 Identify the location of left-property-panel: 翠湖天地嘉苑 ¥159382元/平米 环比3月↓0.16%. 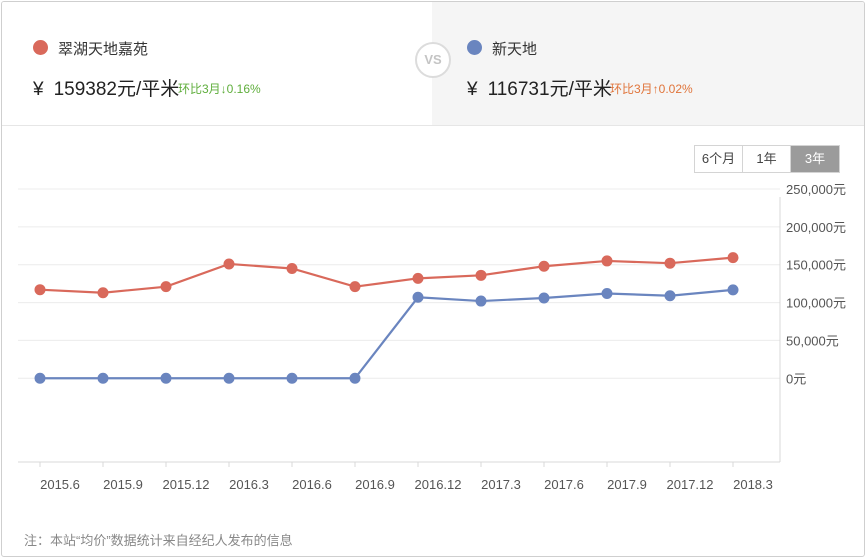
(217, 63).